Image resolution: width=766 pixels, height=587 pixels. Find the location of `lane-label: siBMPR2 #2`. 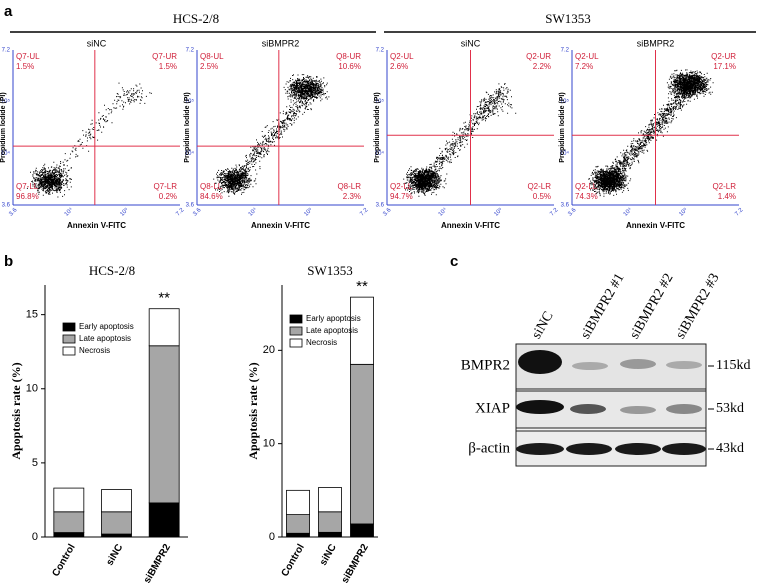

lane-label: siBMPR2 #2 is located at coordinates (651, 306).